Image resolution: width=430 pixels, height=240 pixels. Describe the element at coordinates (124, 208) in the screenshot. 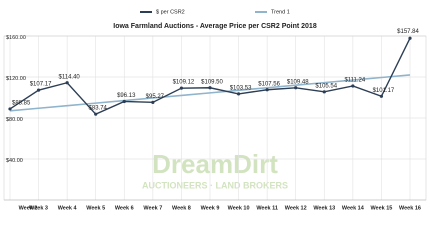

I see `x-tick-label: Week 6` at that location.